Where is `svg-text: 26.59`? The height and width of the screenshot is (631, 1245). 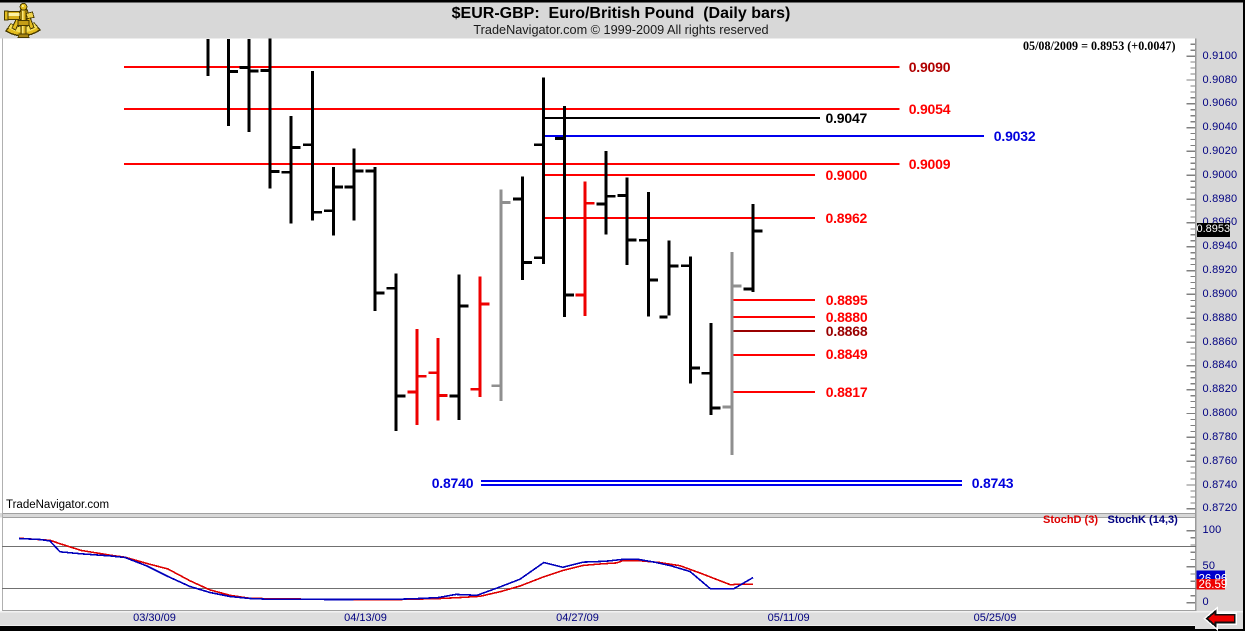 svg-text: 26.59 is located at coordinates (1213, 585).